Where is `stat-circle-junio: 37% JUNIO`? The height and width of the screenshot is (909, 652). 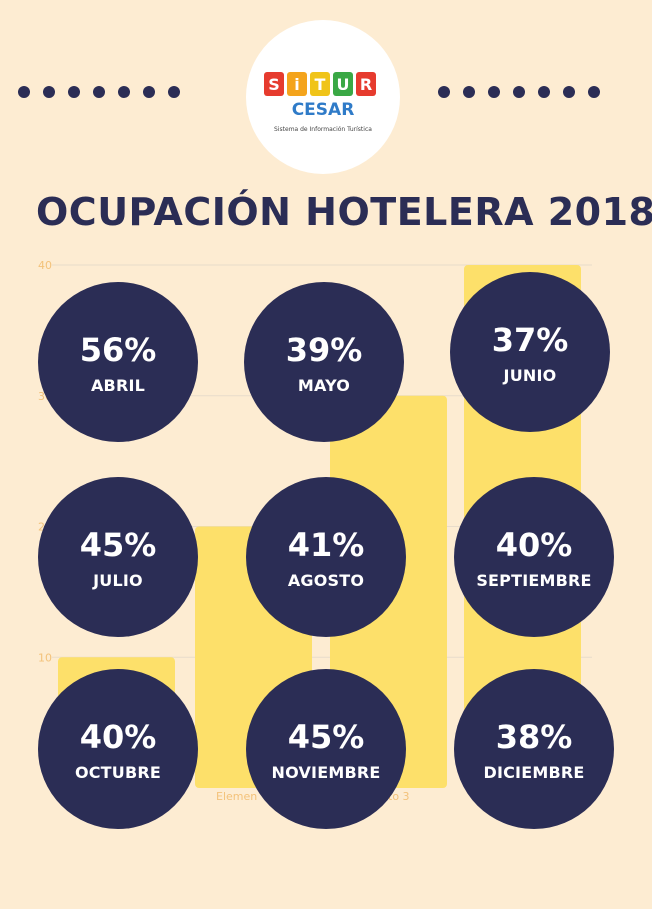 stat-circle-junio: 37% JUNIO is located at coordinates (530, 352).